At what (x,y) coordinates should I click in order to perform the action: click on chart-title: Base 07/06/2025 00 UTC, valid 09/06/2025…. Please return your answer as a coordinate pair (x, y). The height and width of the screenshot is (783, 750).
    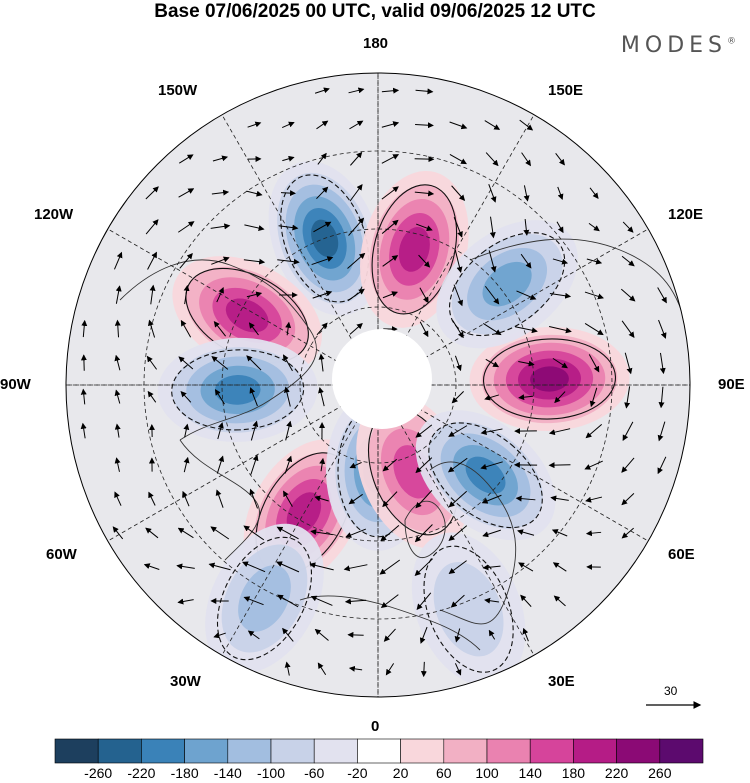
    Looking at the image, I should click on (375, 11).